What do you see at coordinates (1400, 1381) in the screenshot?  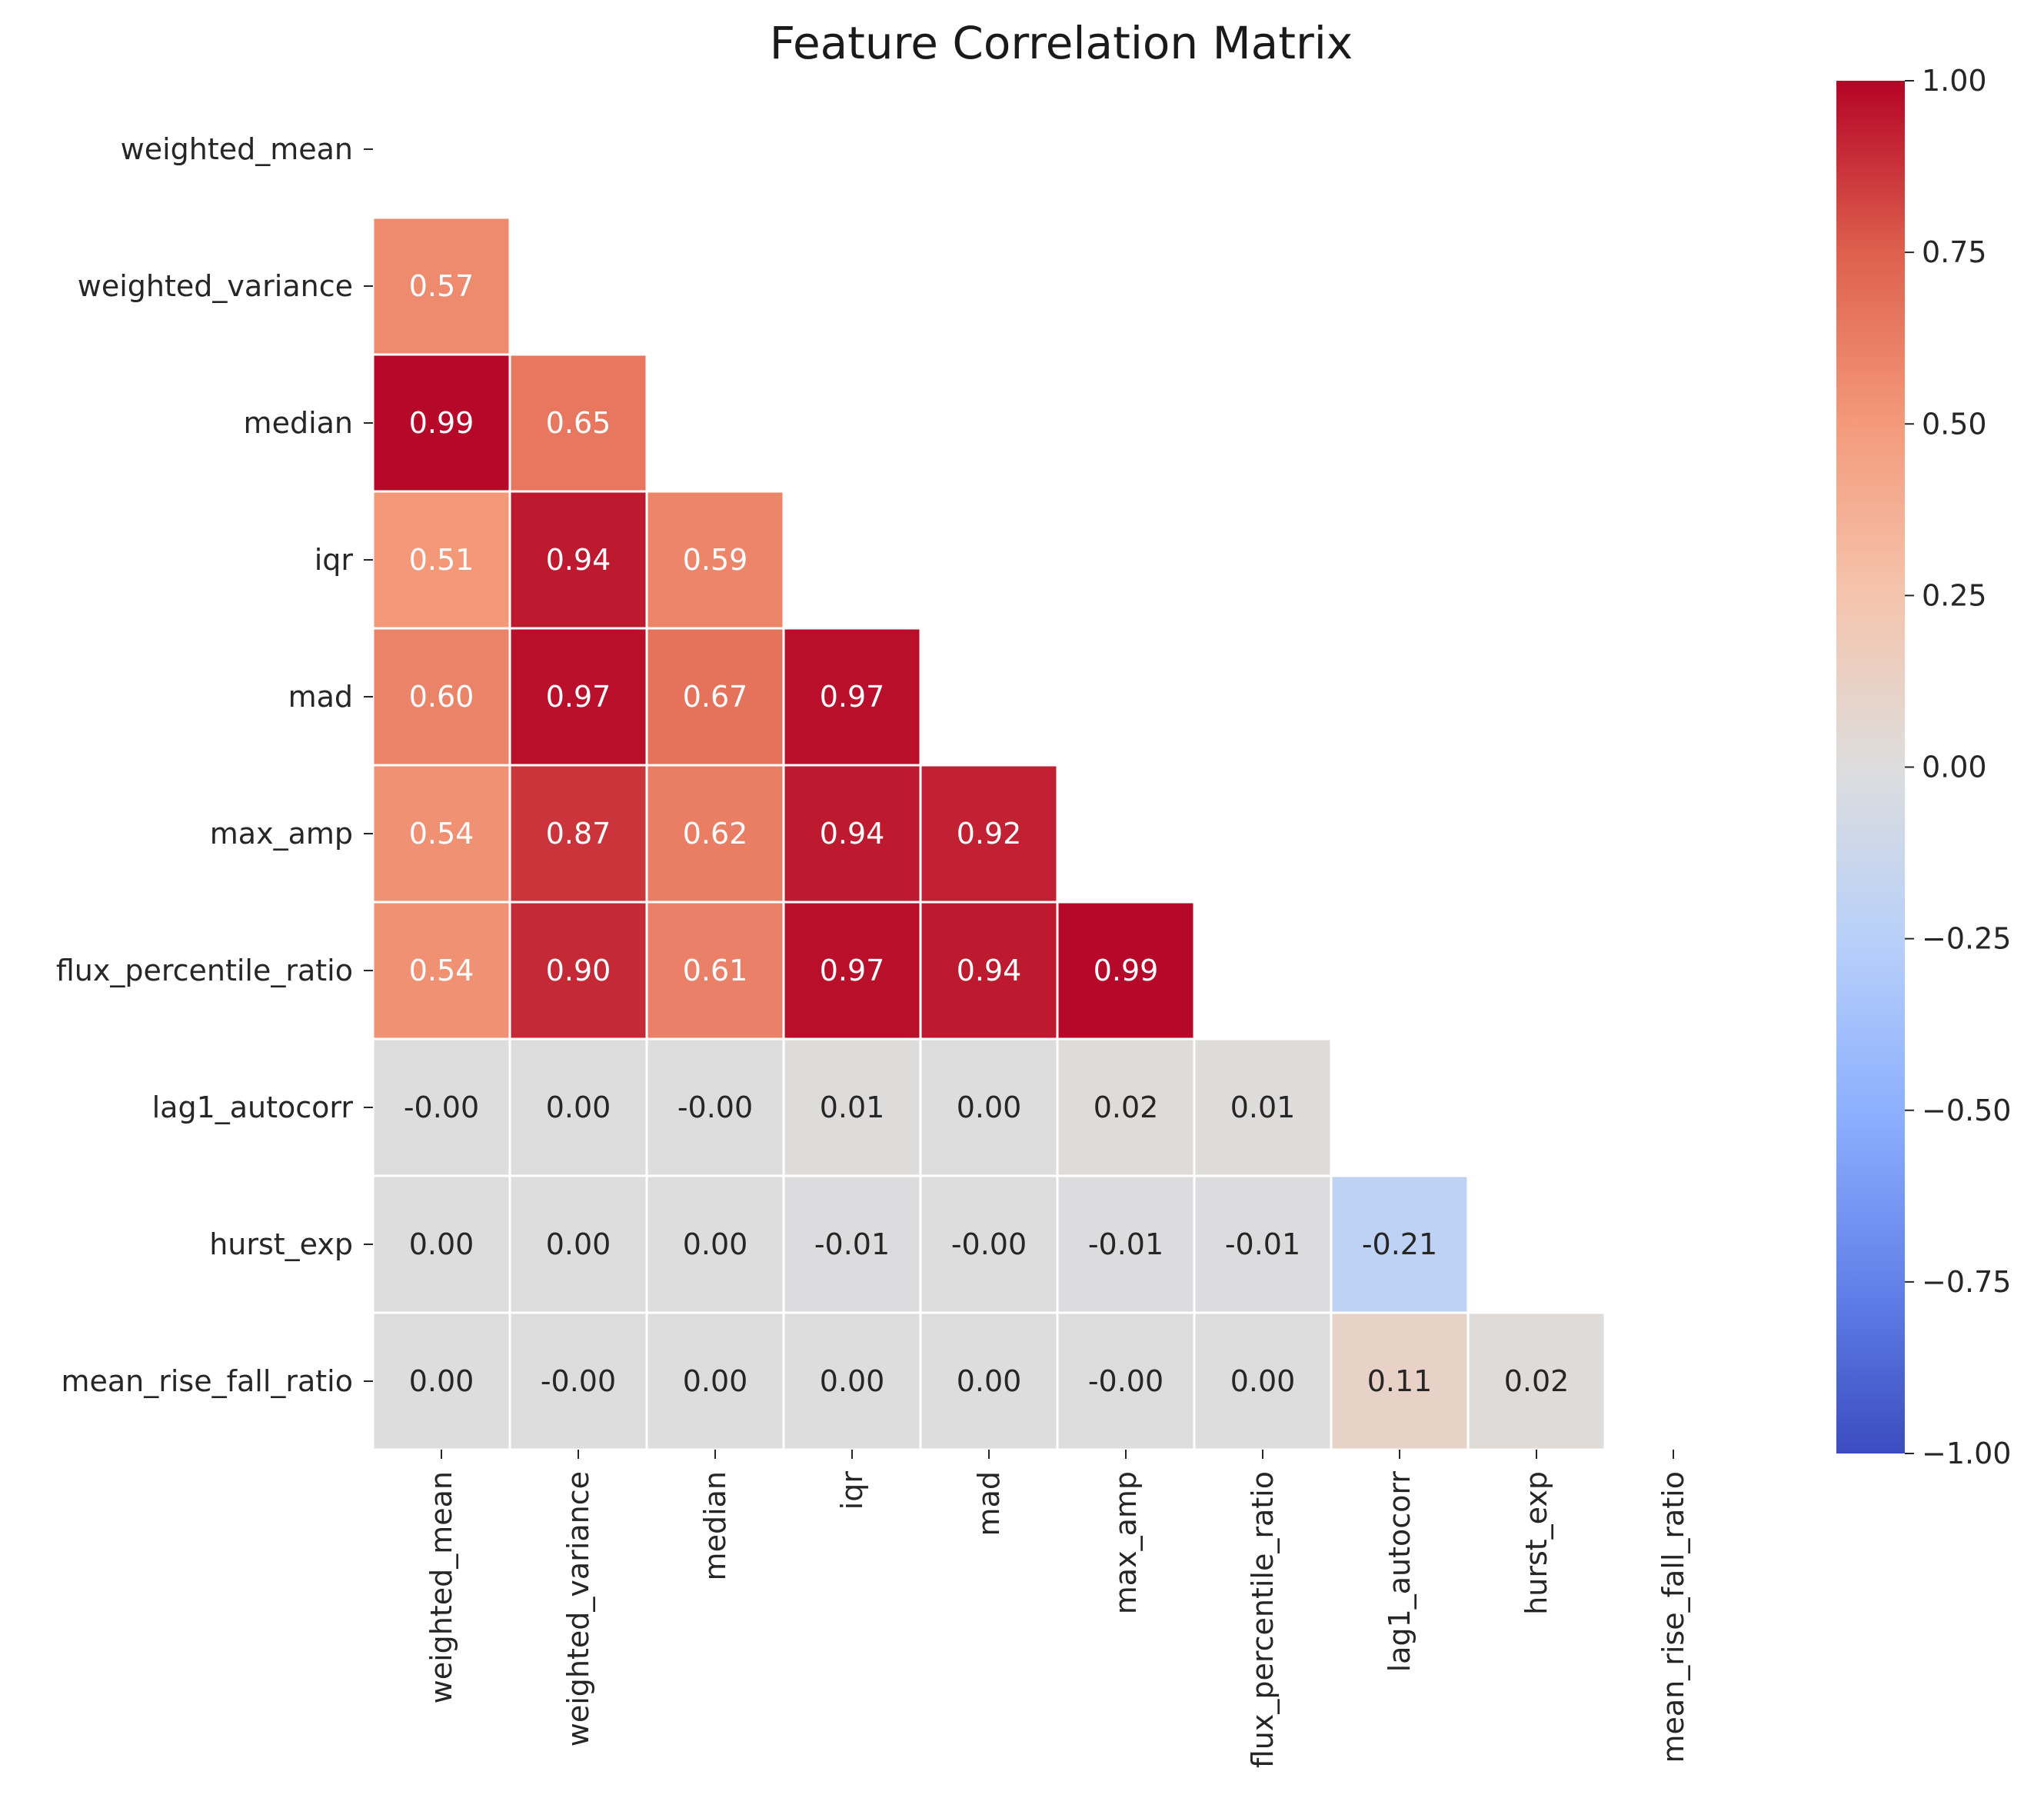 I see `cell-value-label: 0.11` at bounding box center [1400, 1381].